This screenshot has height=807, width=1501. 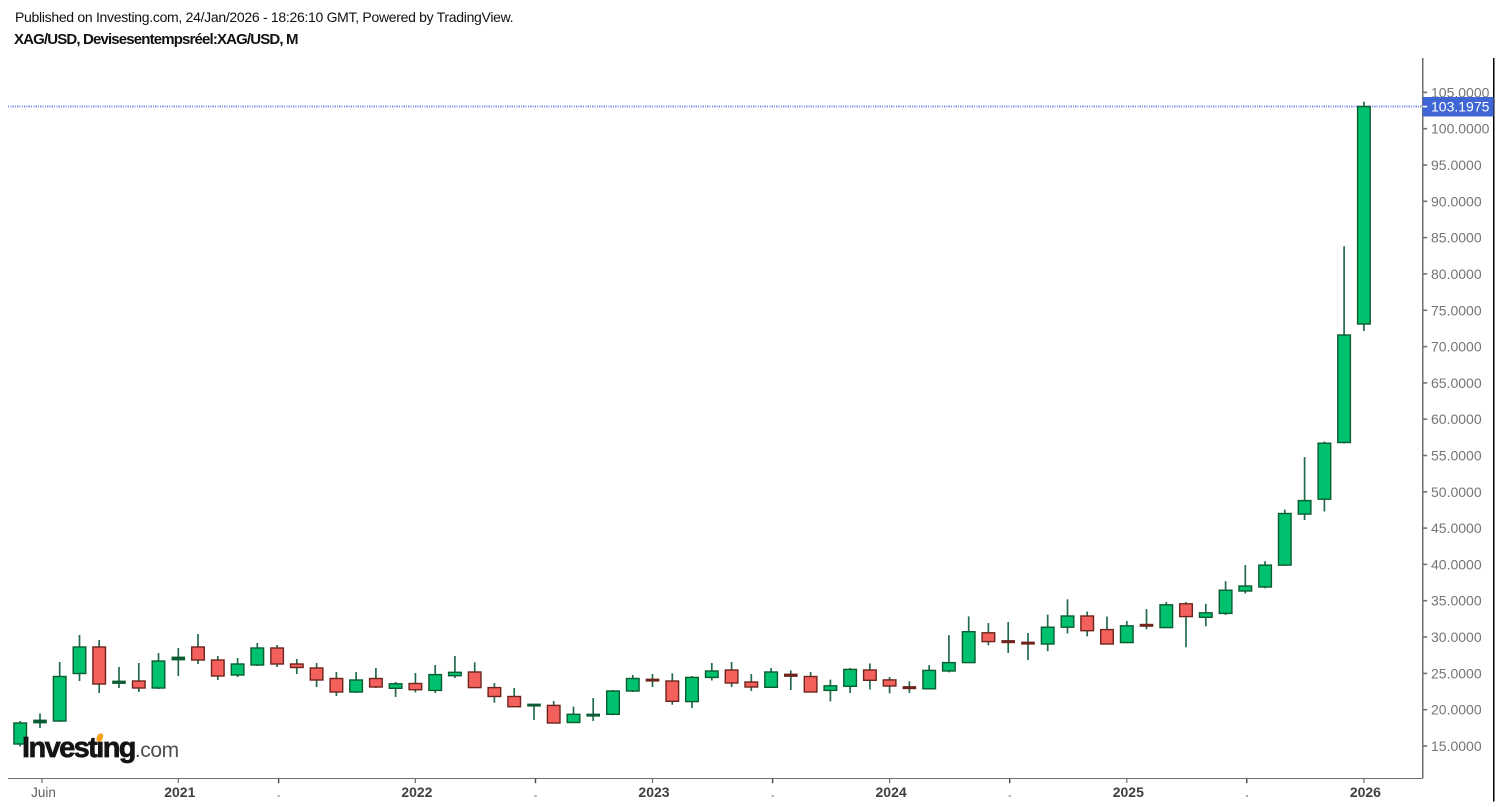 I want to click on svg-text: 75.0000, so click(x=1456, y=310).